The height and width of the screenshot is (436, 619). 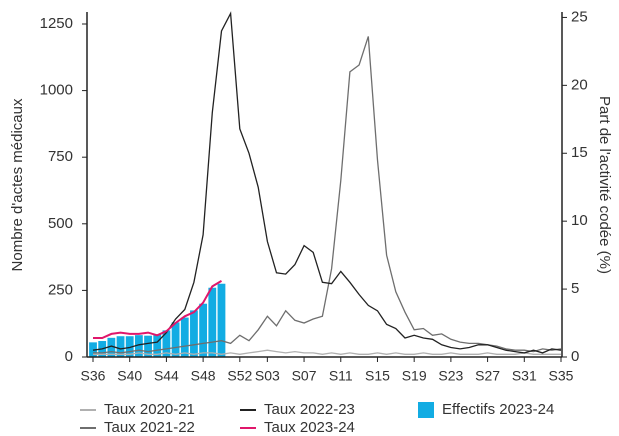 What do you see at coordinates (309, 427) in the screenshot?
I see `legend-label: Taux 2023-24` at bounding box center [309, 427].